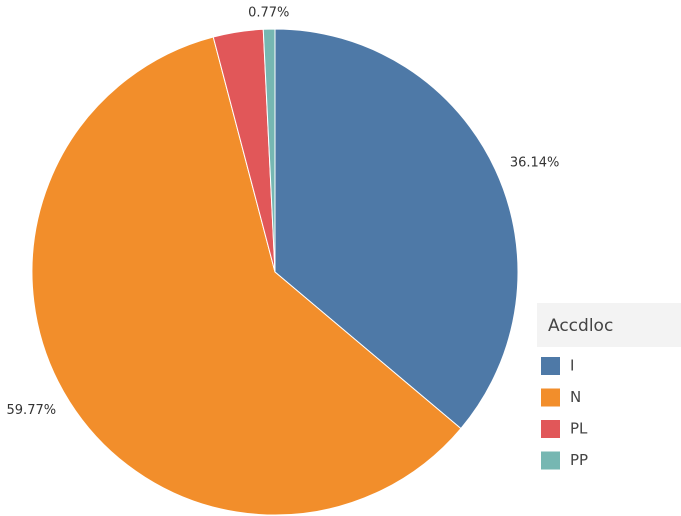 Image resolution: width=681 pixels, height=516 pixels. What do you see at coordinates (580, 326) in the screenshot?
I see `legend-title: Accdloc` at bounding box center [580, 326].